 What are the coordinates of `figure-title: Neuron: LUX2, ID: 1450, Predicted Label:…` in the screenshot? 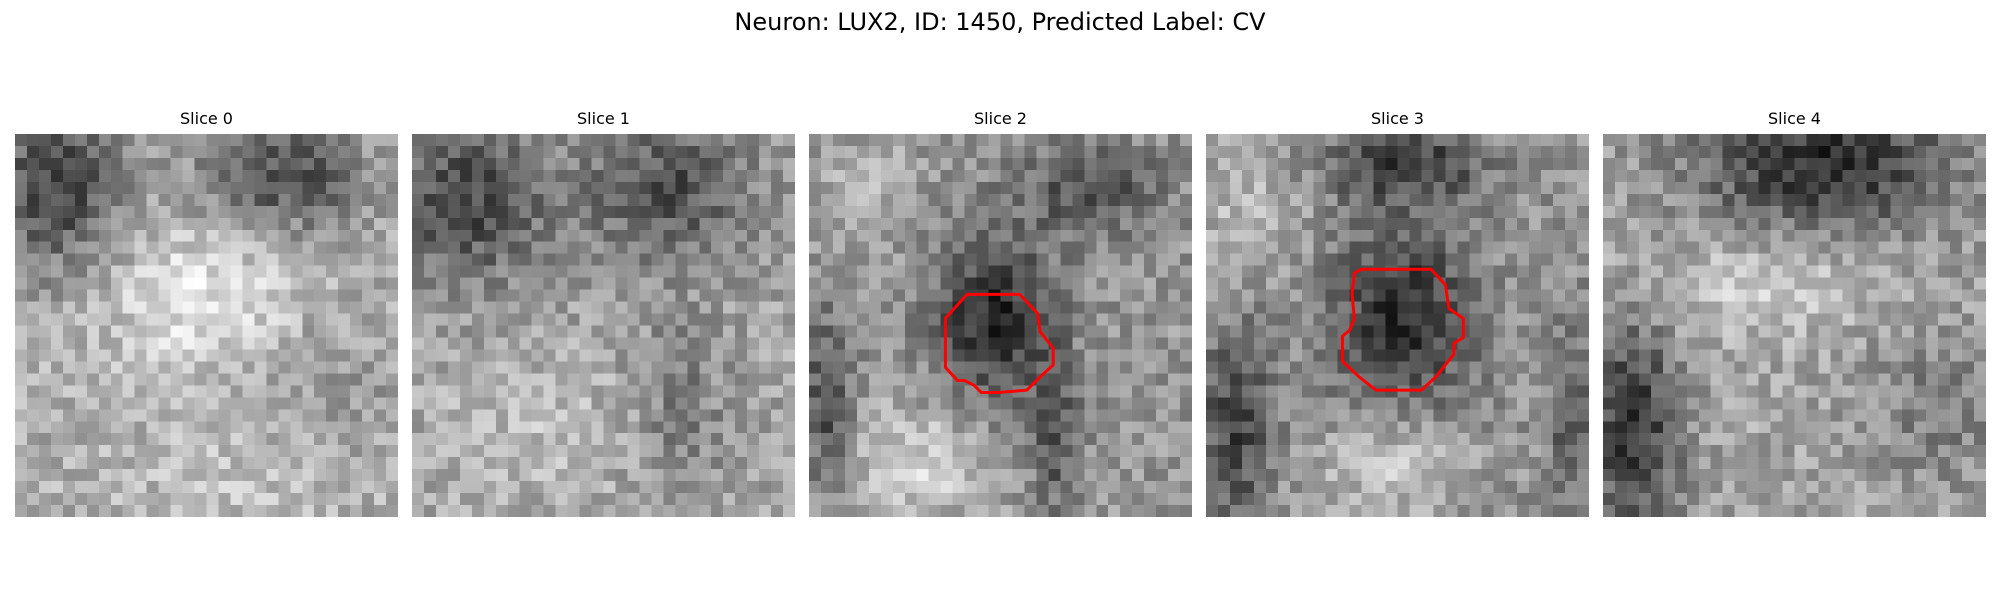 It's located at (1000, 22).